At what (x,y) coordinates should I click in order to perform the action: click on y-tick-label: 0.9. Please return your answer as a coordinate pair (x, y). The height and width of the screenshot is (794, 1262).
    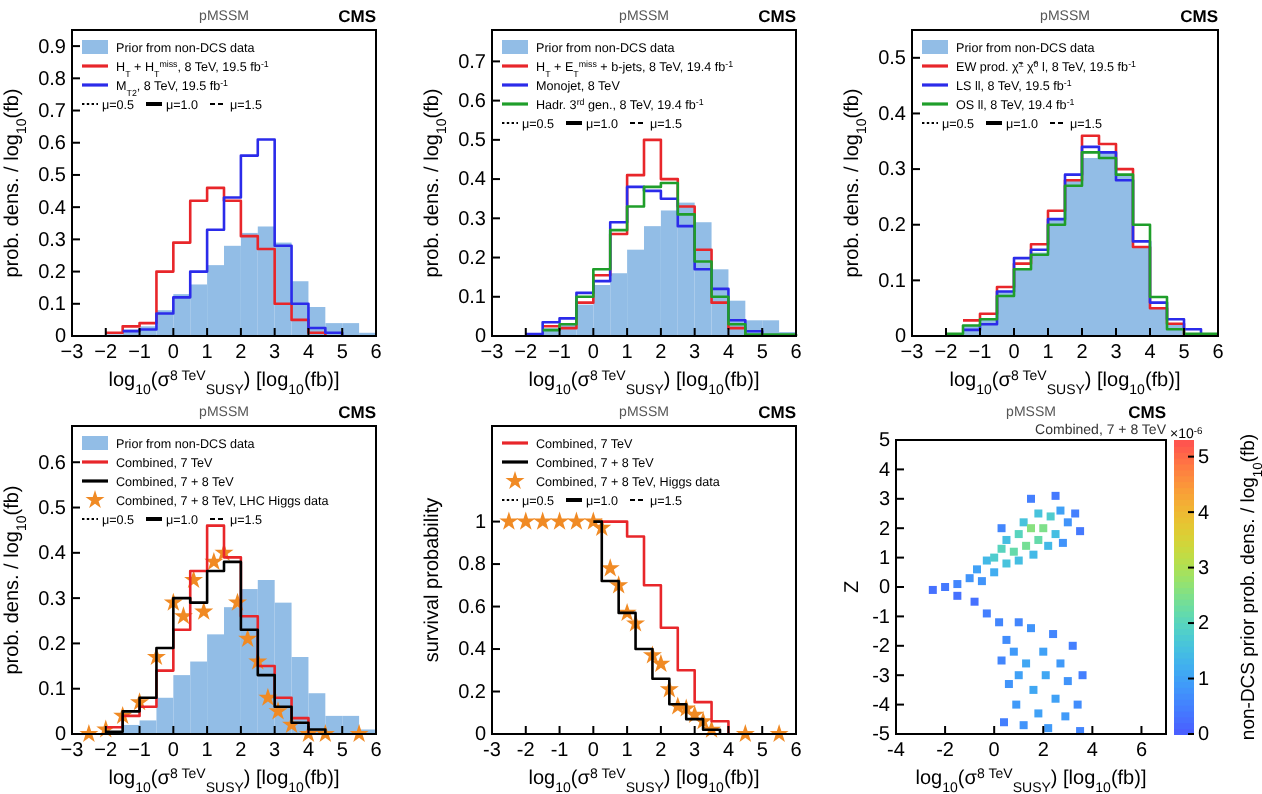
    Looking at the image, I should click on (52, 47).